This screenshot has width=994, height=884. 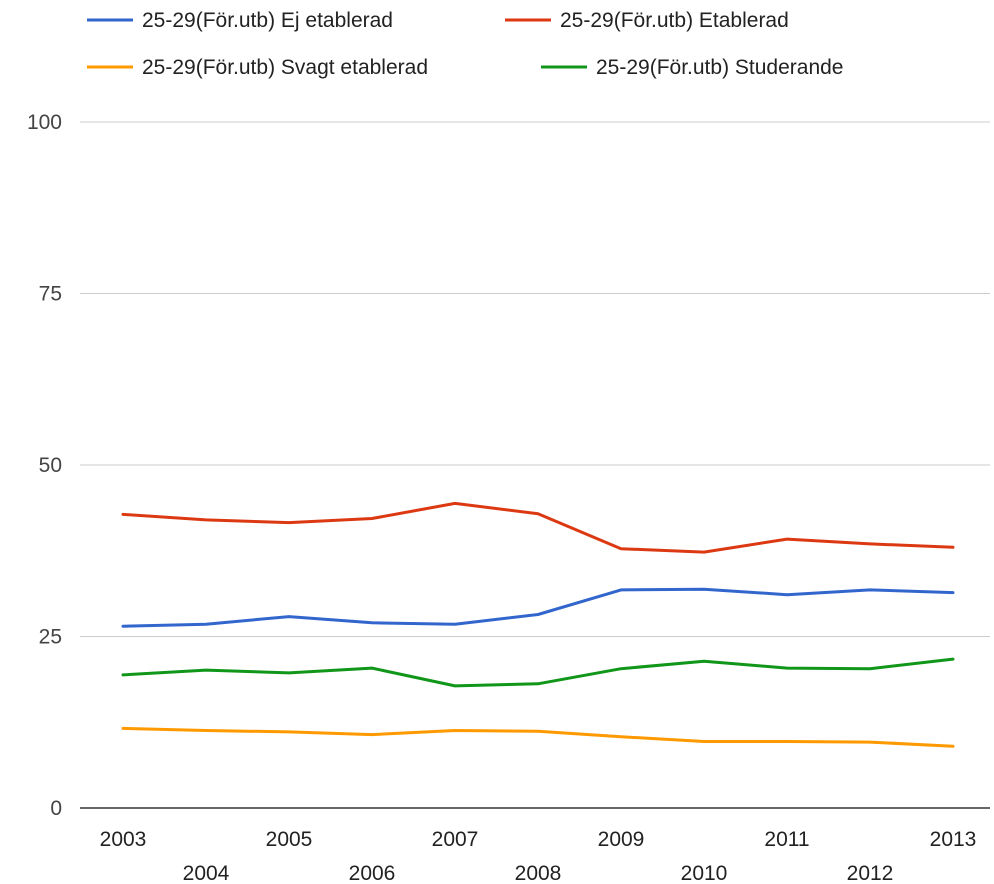 What do you see at coordinates (56, 808) in the screenshot?
I see `y-tick-label: 0` at bounding box center [56, 808].